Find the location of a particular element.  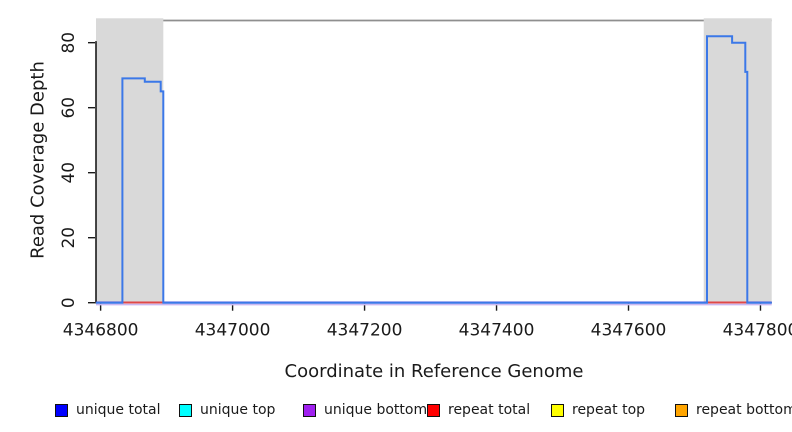

legend-item-unique-top: unique top is located at coordinates (227, 410).